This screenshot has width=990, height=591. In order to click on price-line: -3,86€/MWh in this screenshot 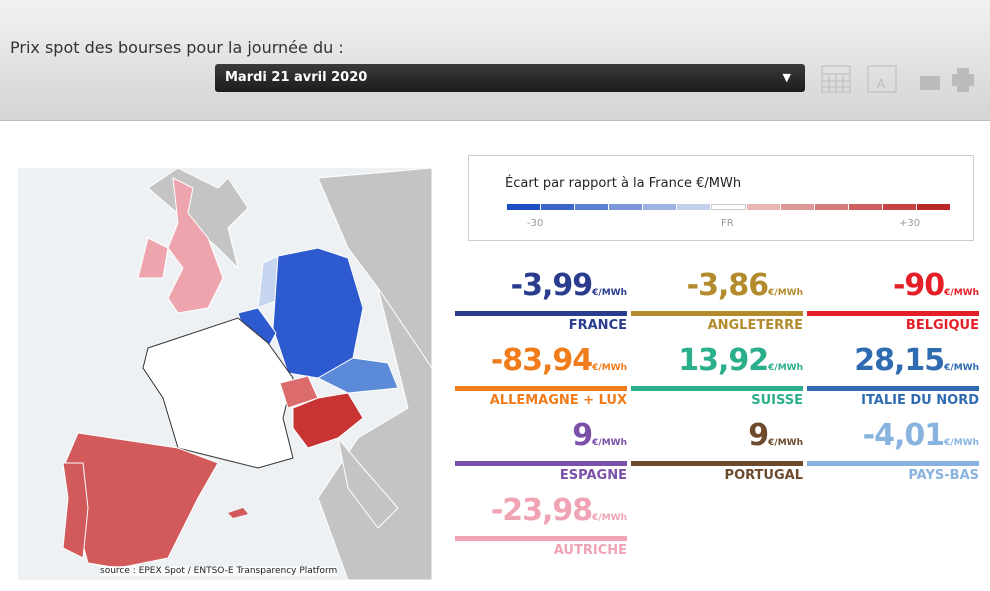, I will do `click(717, 289)`.